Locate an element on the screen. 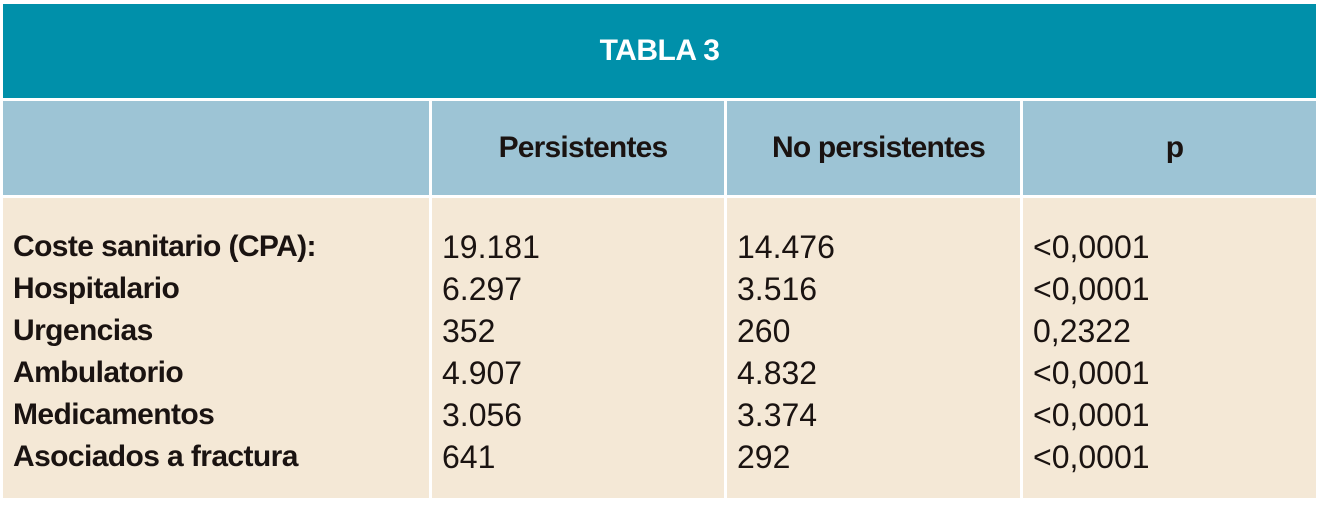  header-empty is located at coordinates (216, 148).